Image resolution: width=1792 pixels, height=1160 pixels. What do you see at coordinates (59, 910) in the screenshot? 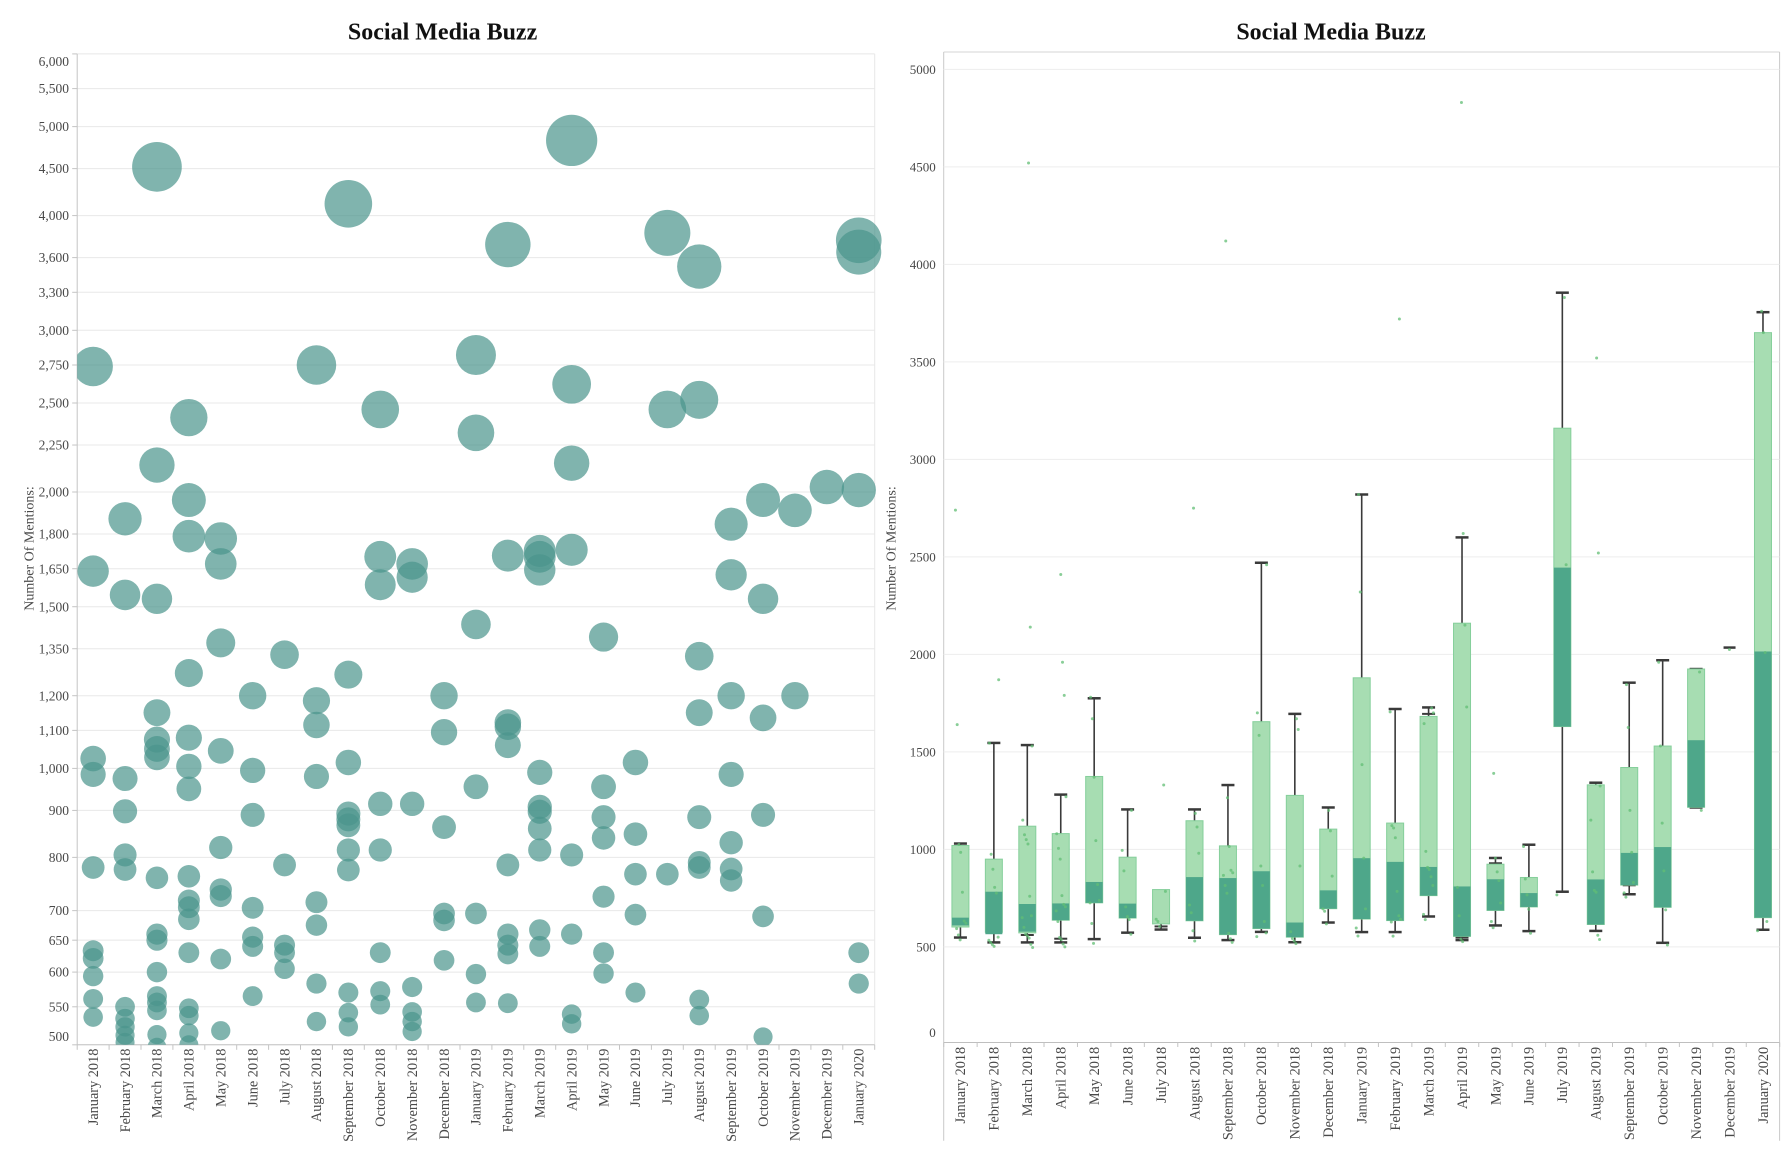
I see `svg-text: 700` at bounding box center [59, 910].